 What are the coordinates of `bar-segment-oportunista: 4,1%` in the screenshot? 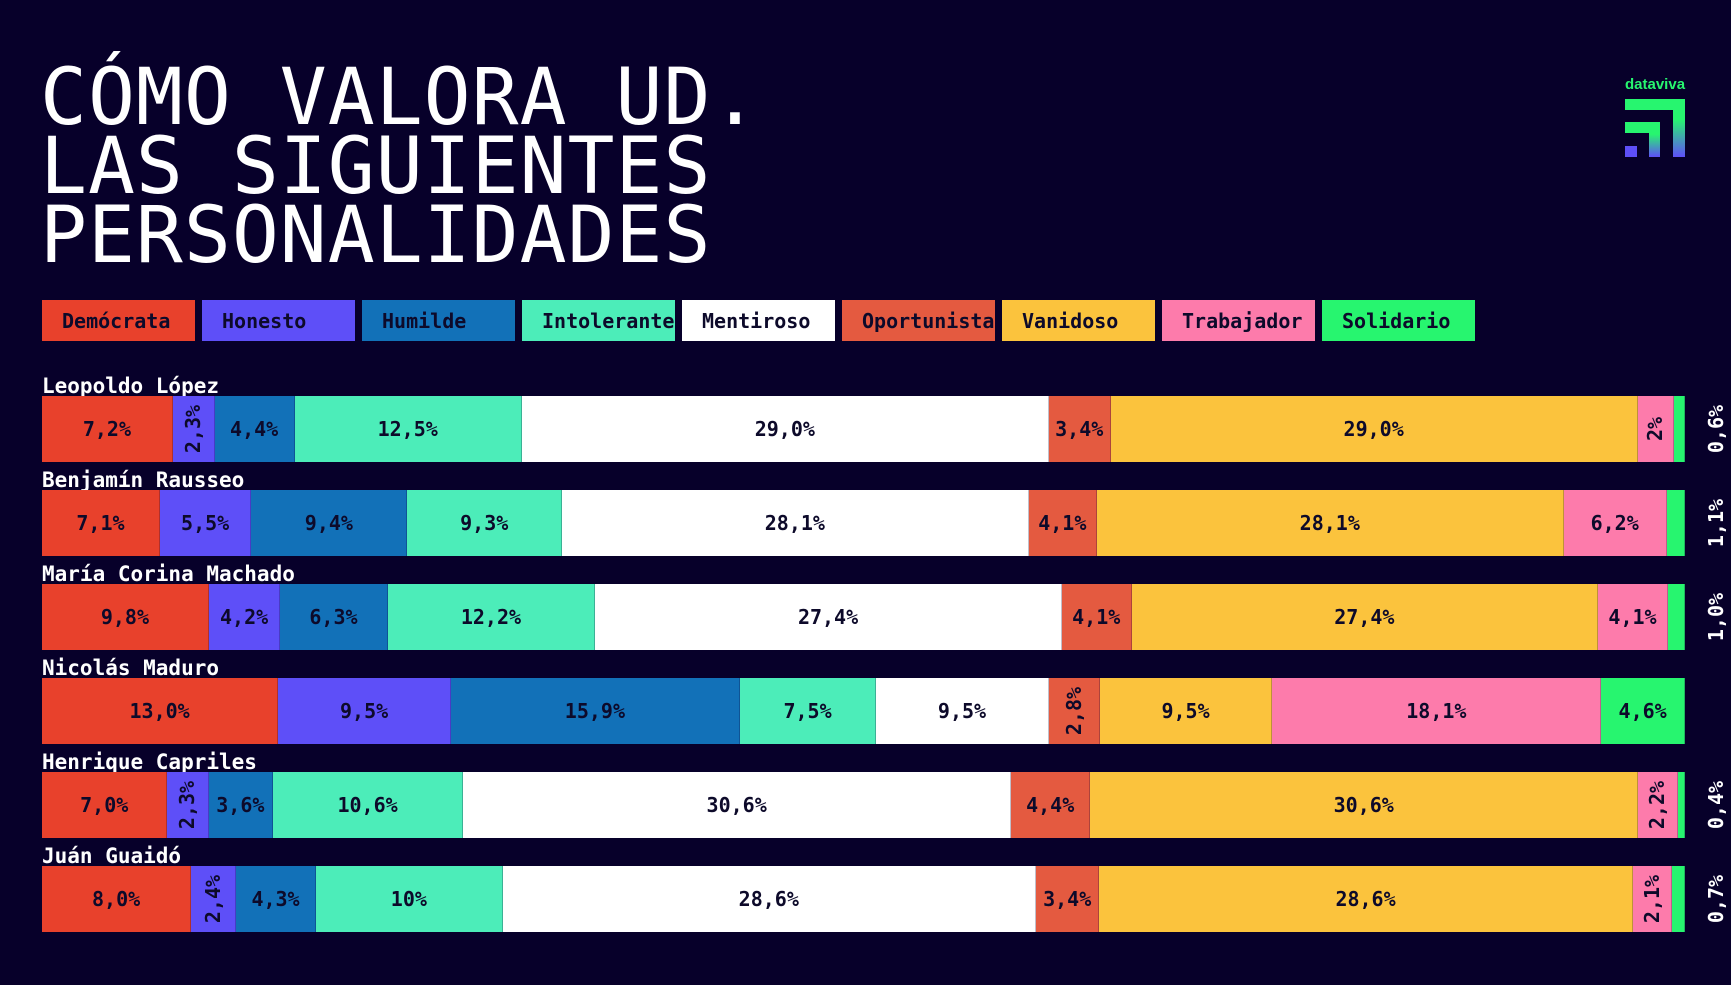 It's located at (1062, 523).